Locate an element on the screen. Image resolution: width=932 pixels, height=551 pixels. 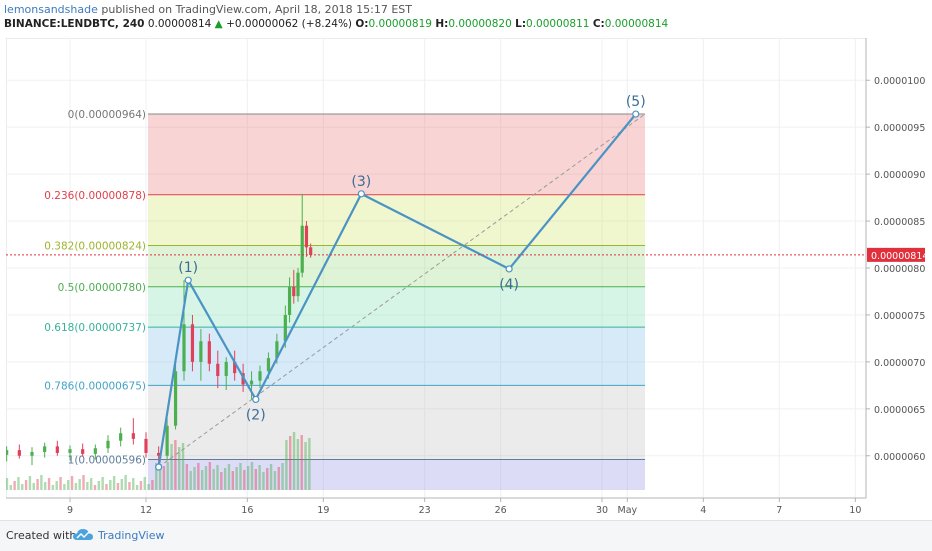
x-tick-label: 12 is located at coordinates (146, 510).